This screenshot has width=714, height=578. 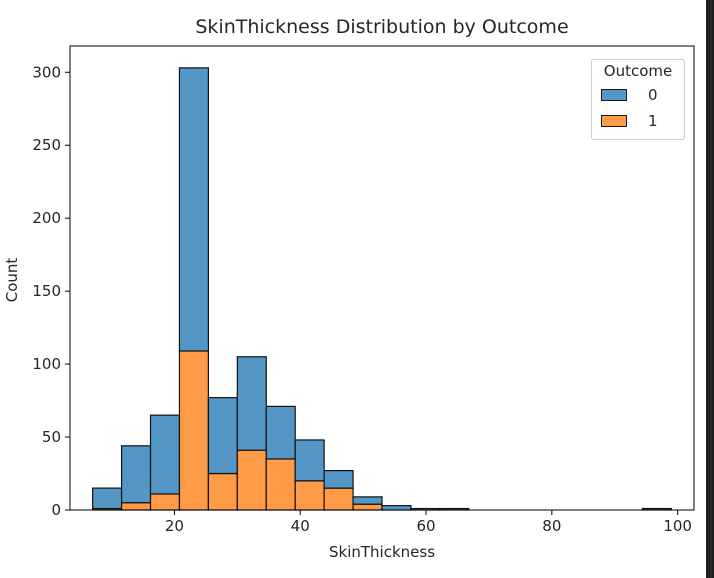 I want to click on x-tick-label: 20, so click(x=174, y=526).